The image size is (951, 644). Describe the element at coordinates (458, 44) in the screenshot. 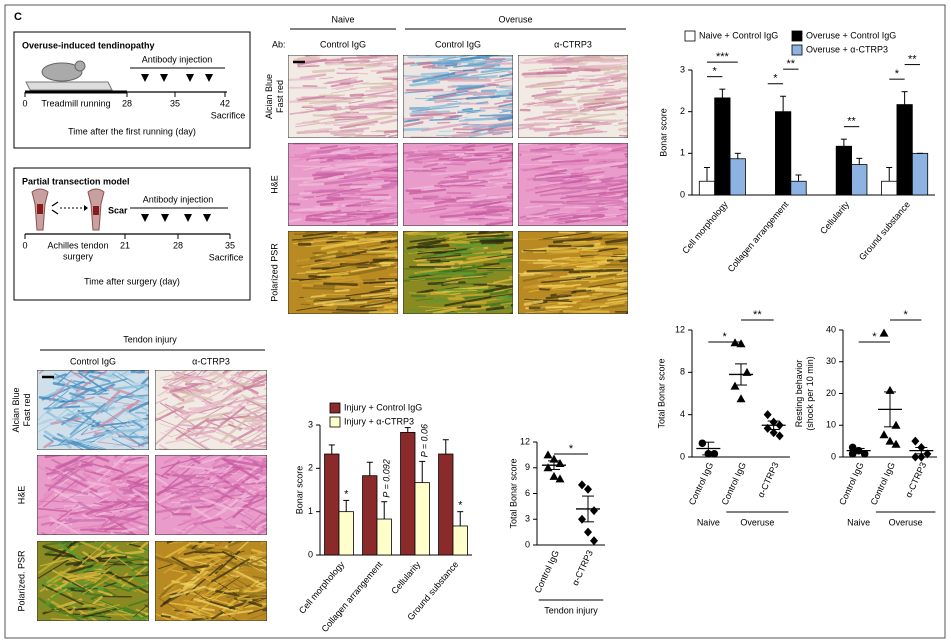

I see `column-header: Control IgG` at that location.